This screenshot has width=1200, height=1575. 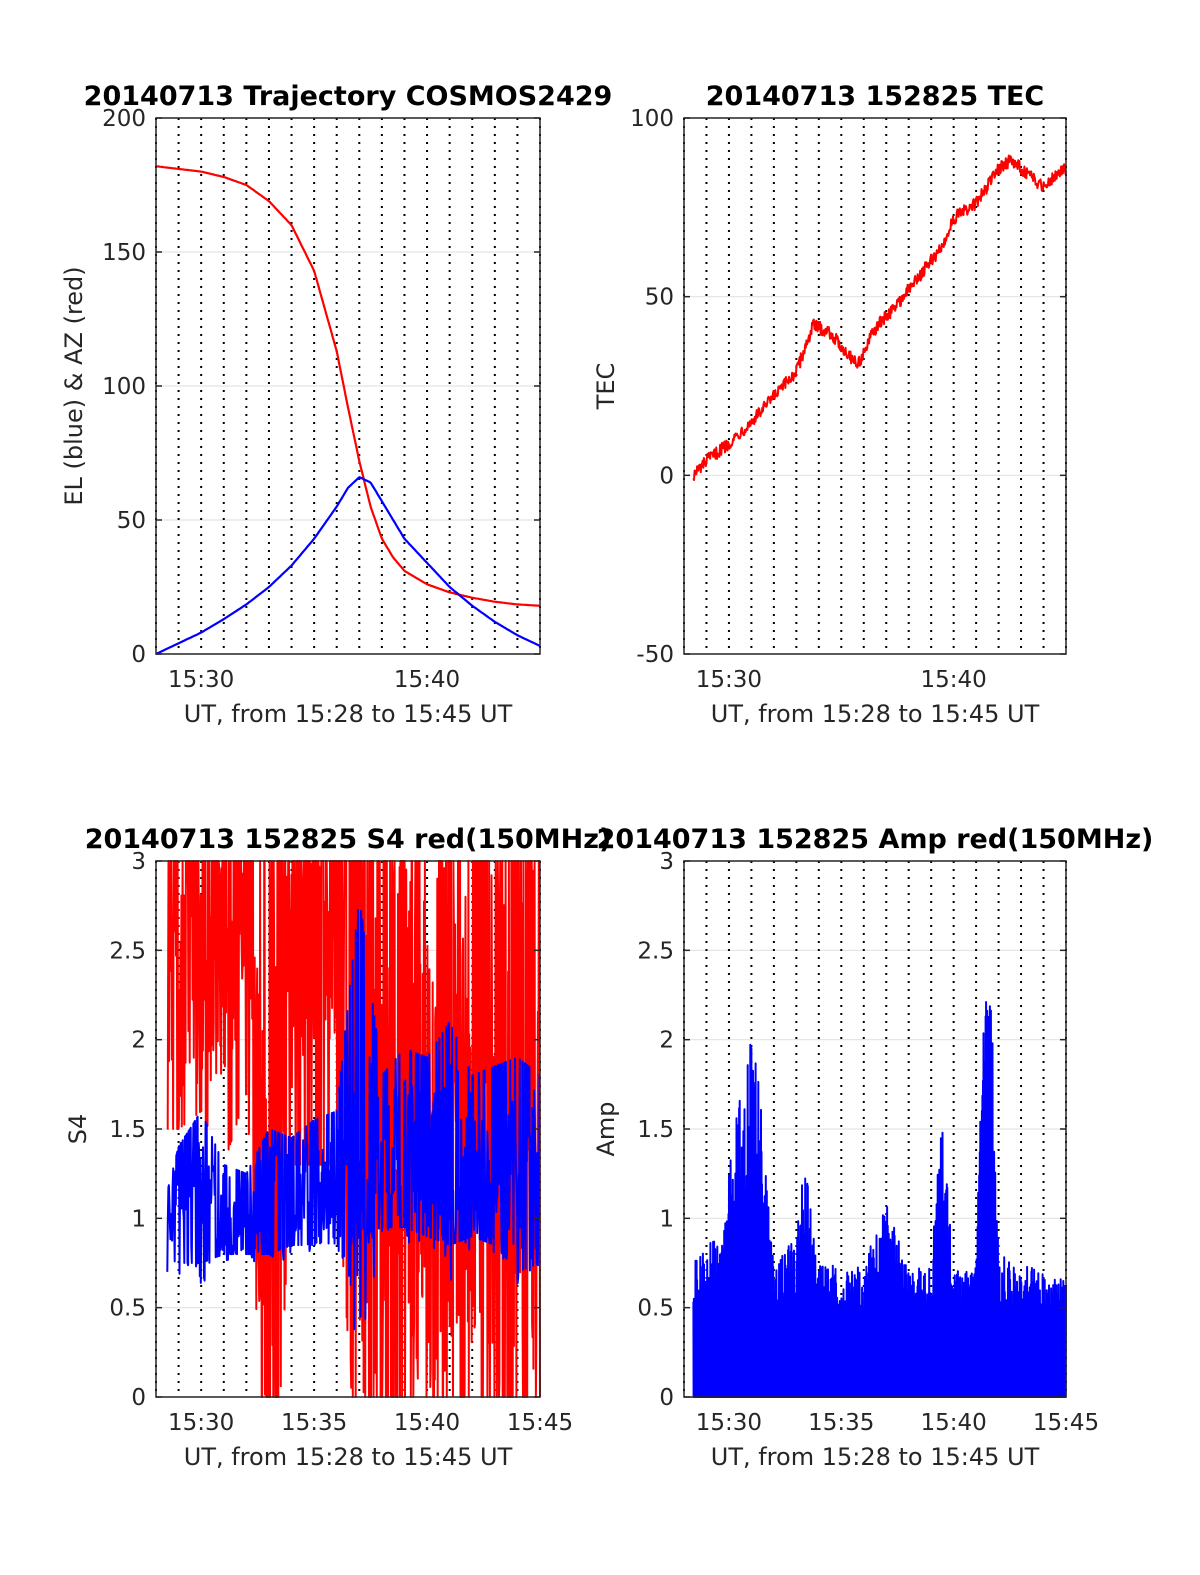 What do you see at coordinates (875, 96) in the screenshot?
I see `chart-title: 20140713 152825 TEC` at bounding box center [875, 96].